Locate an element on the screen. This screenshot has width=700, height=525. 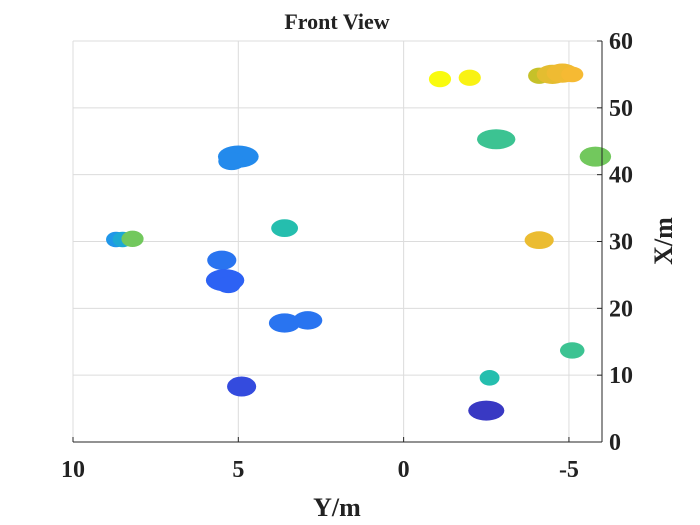
y-tick-label: 0 is located at coordinates (615, 443).